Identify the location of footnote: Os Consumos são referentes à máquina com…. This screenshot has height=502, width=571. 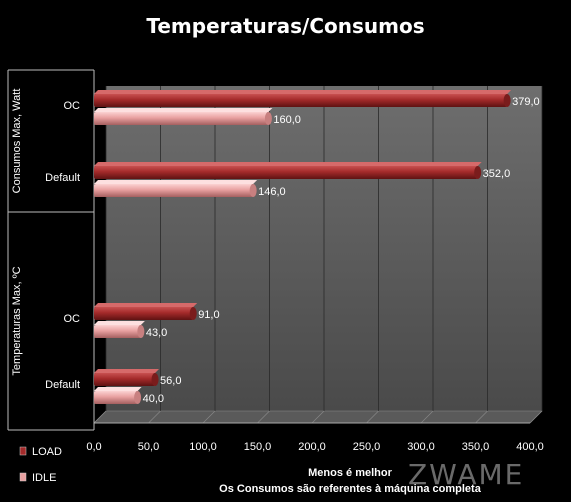
(350, 489).